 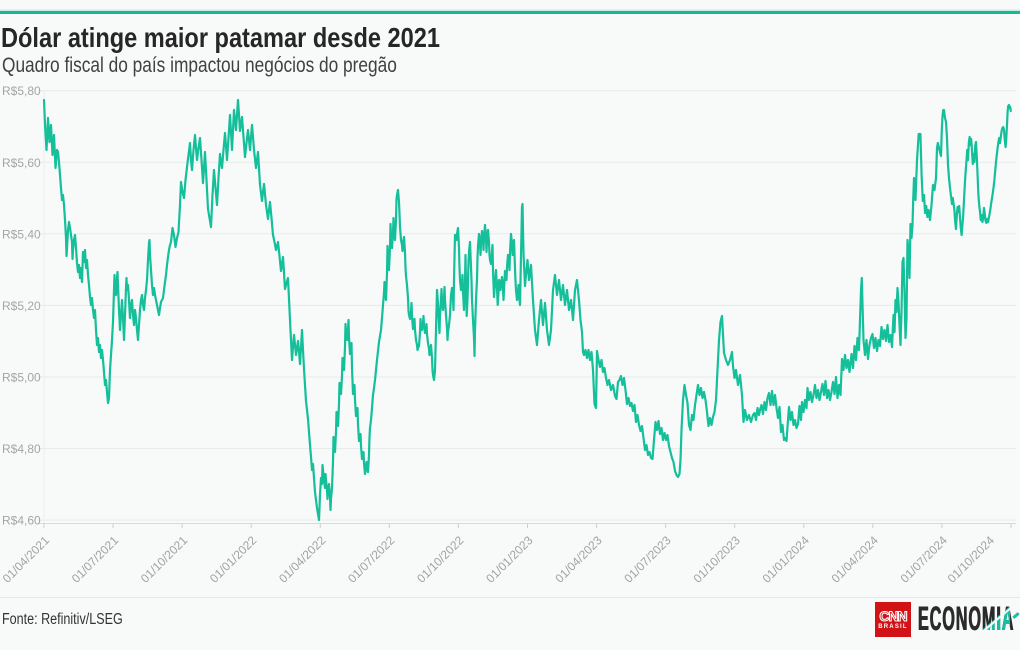 I want to click on svg-text: 01/10/2024, so click(x=971, y=559).